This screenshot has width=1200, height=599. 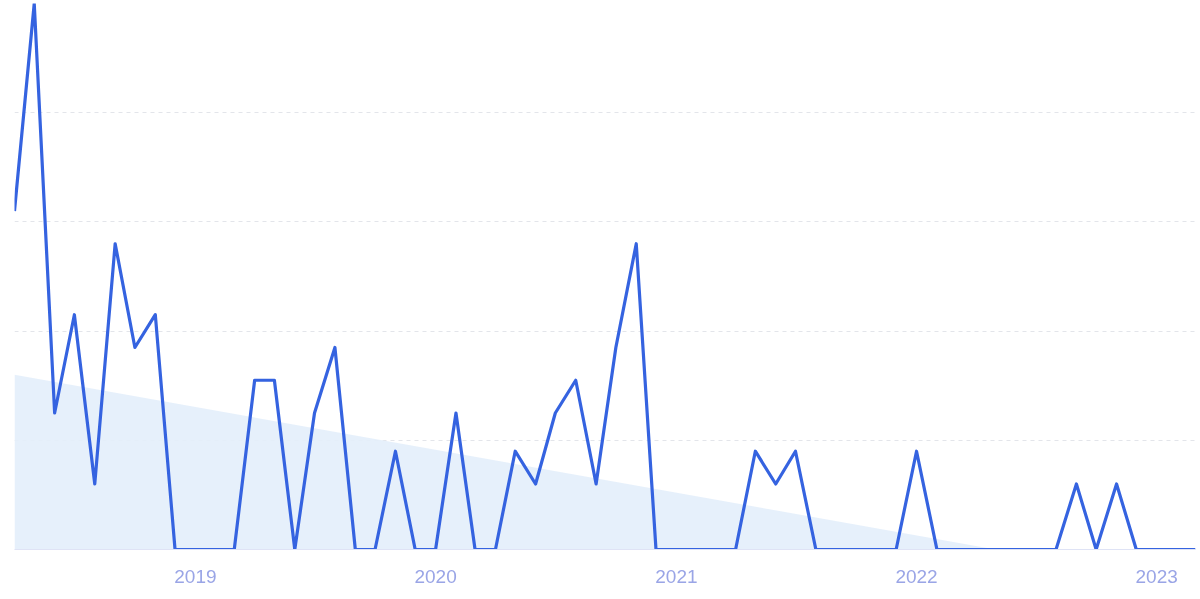 I want to click on x-tick-label: 2023, so click(x=1156, y=576).